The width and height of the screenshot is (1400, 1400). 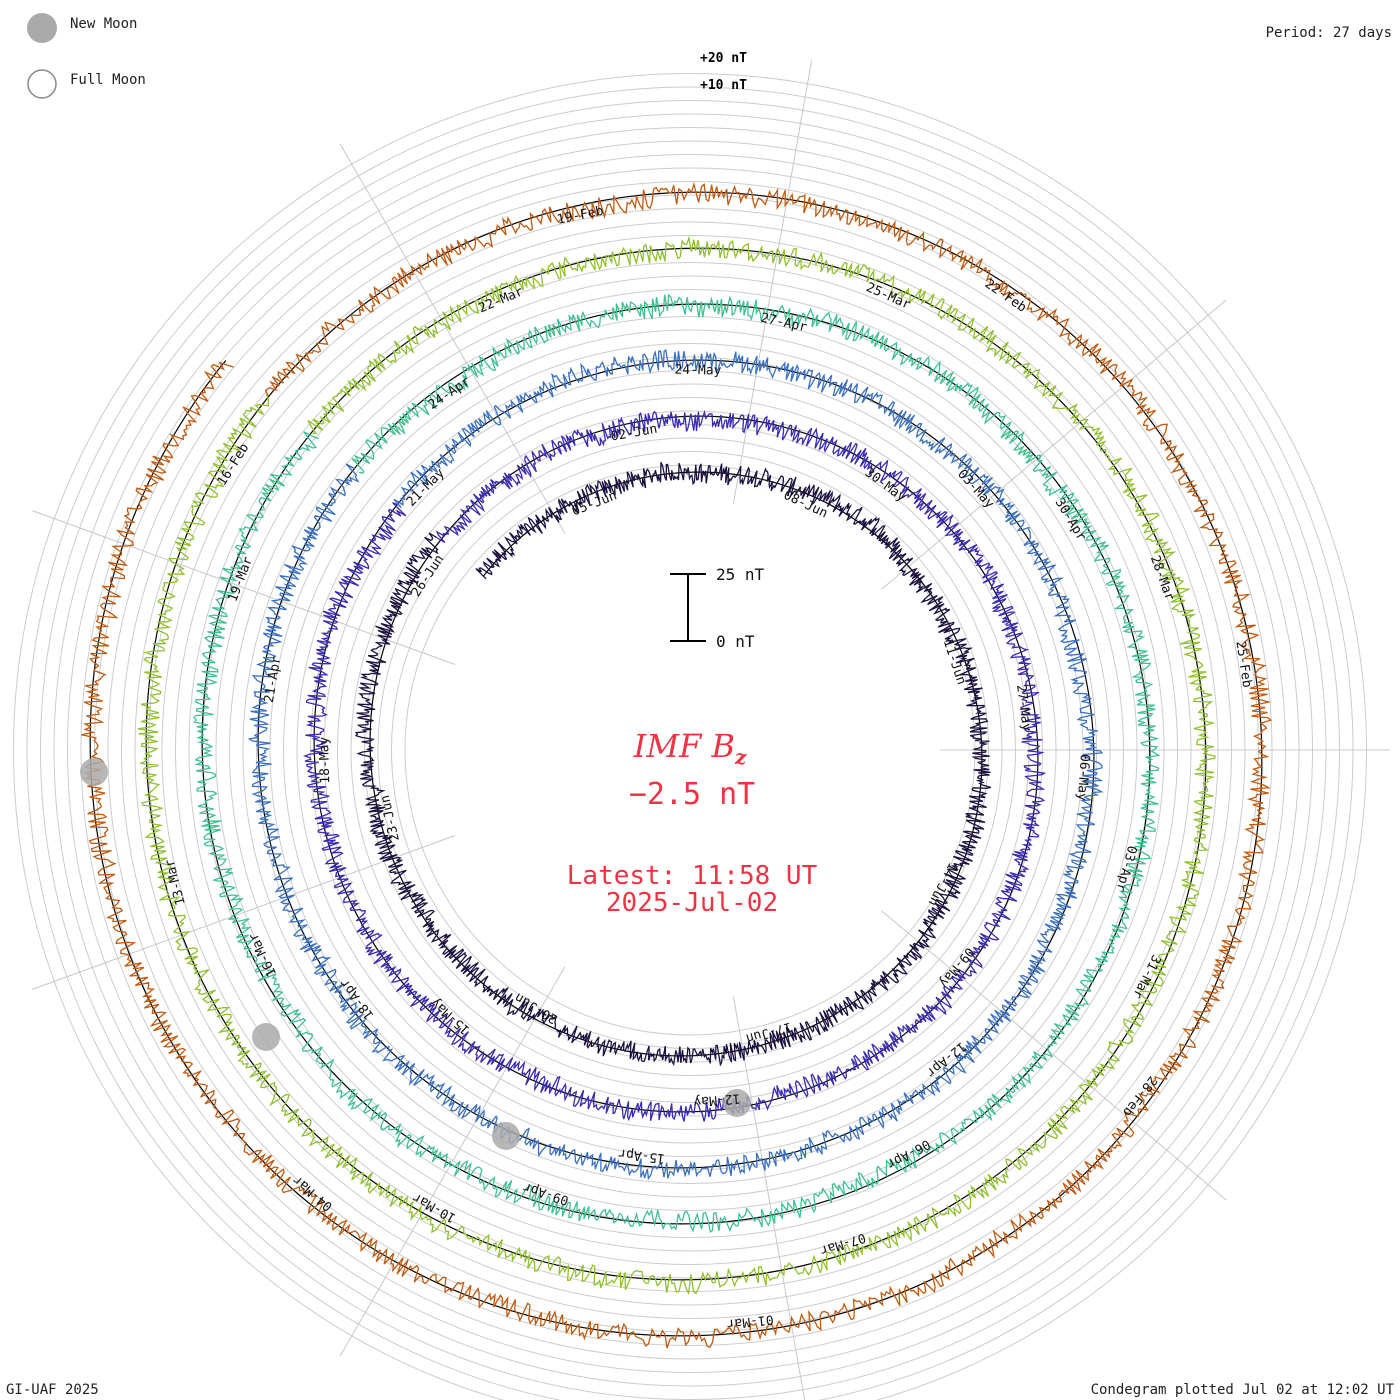 I want to click on date-label: 27-May, so click(x=1023, y=708).